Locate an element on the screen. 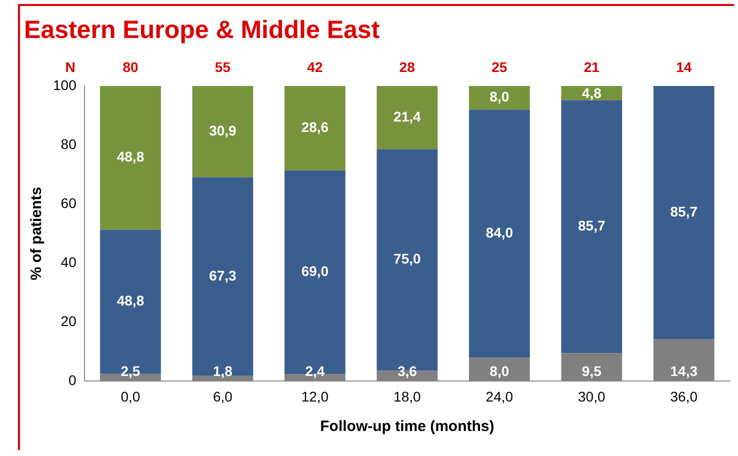  x-tick-label: 0,0 is located at coordinates (130, 396).